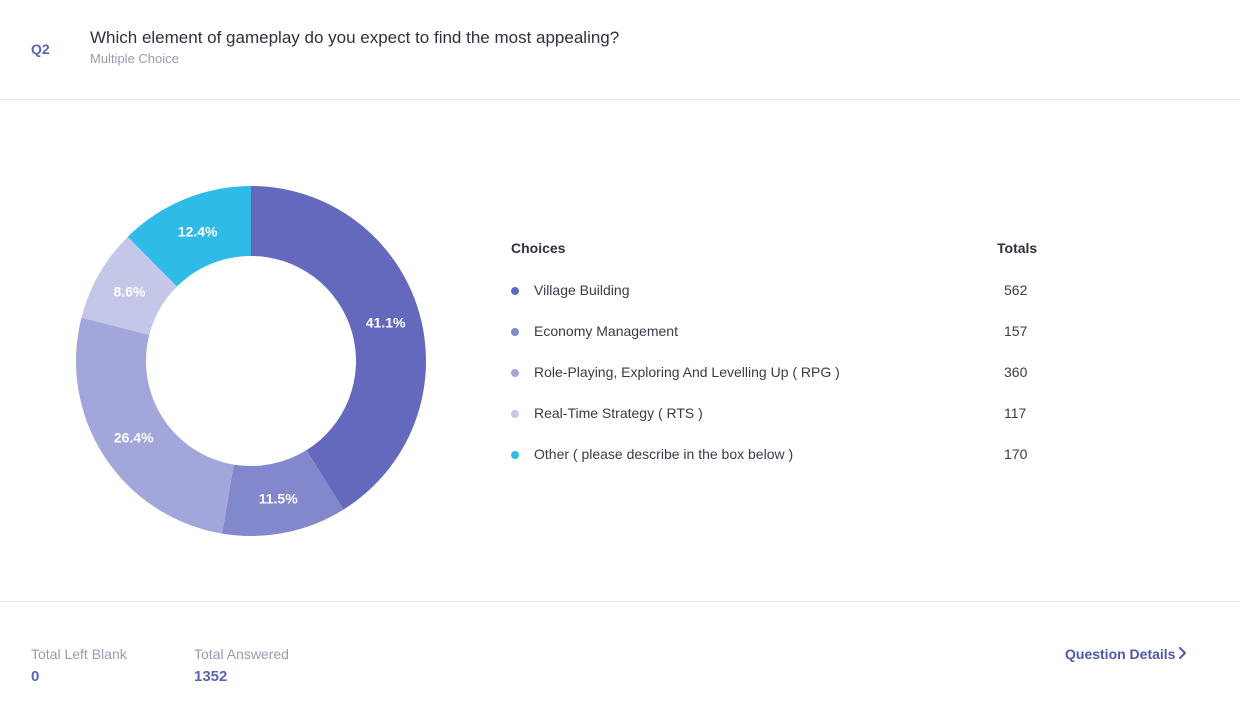 Image resolution: width=1240 pixels, height=727 pixels. Describe the element at coordinates (241, 654) in the screenshot. I see `total-answered-label: Total Answered` at that location.